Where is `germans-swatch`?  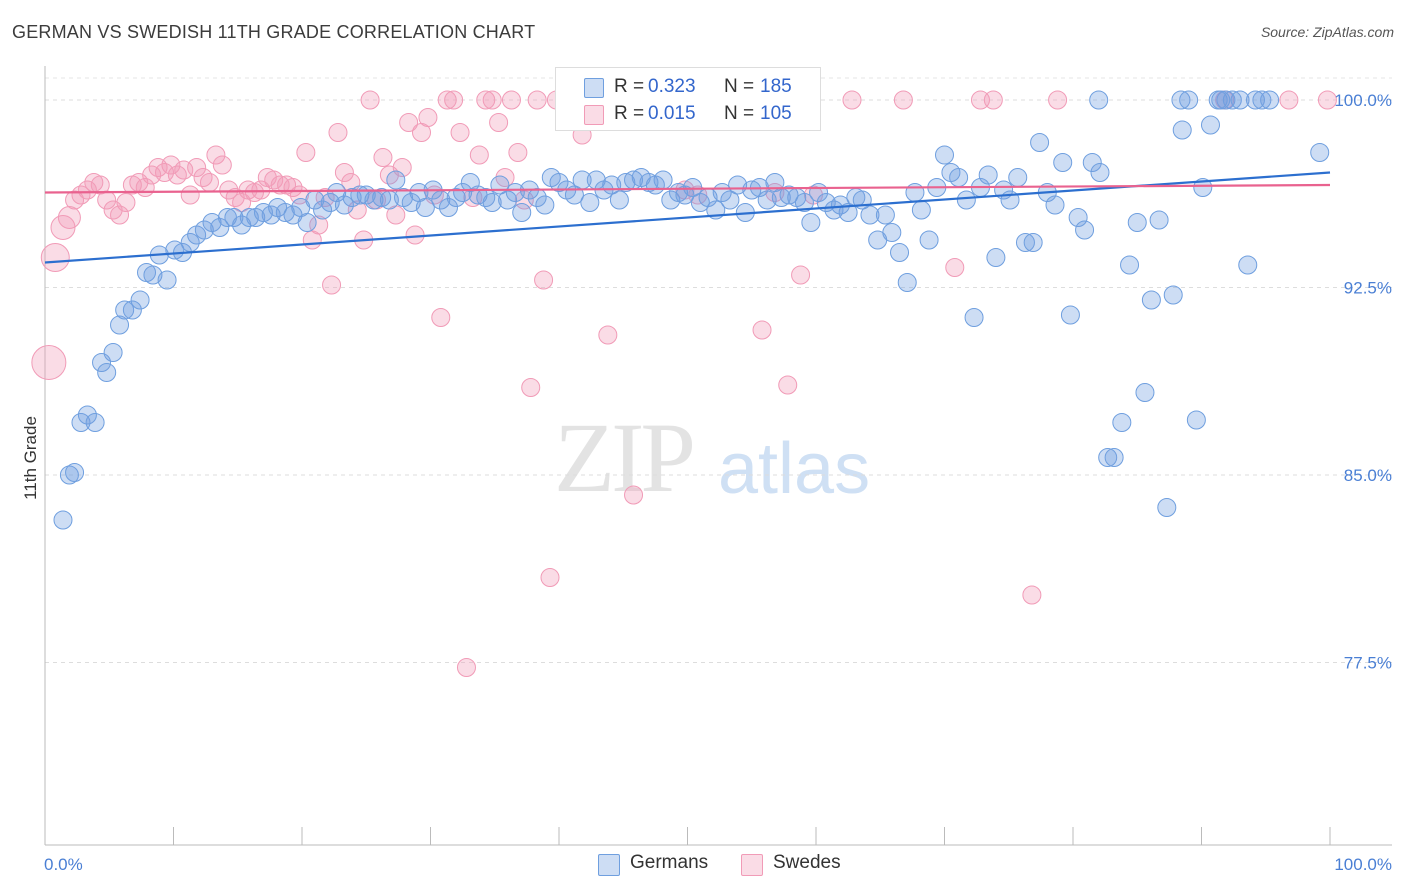
germans-swatch is located at coordinates (594, 88).